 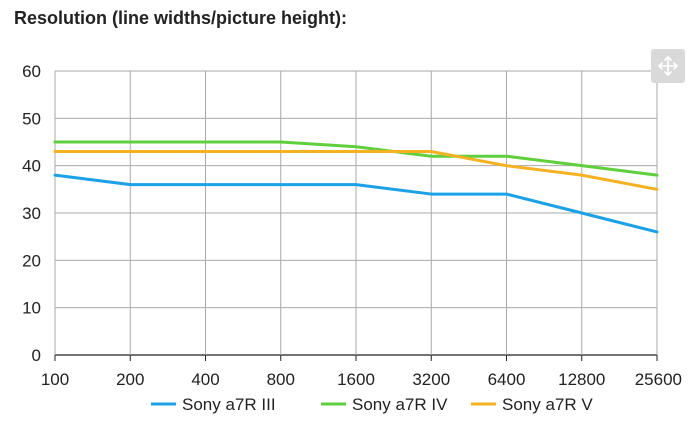 I want to click on y-tick-label: 40, so click(x=31, y=166).